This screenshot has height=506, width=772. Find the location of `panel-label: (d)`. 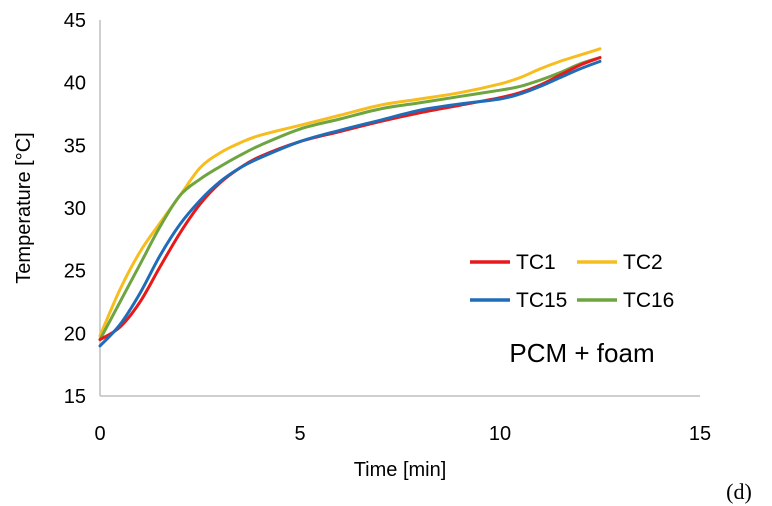

panel-label: (d) is located at coordinates (739, 491).